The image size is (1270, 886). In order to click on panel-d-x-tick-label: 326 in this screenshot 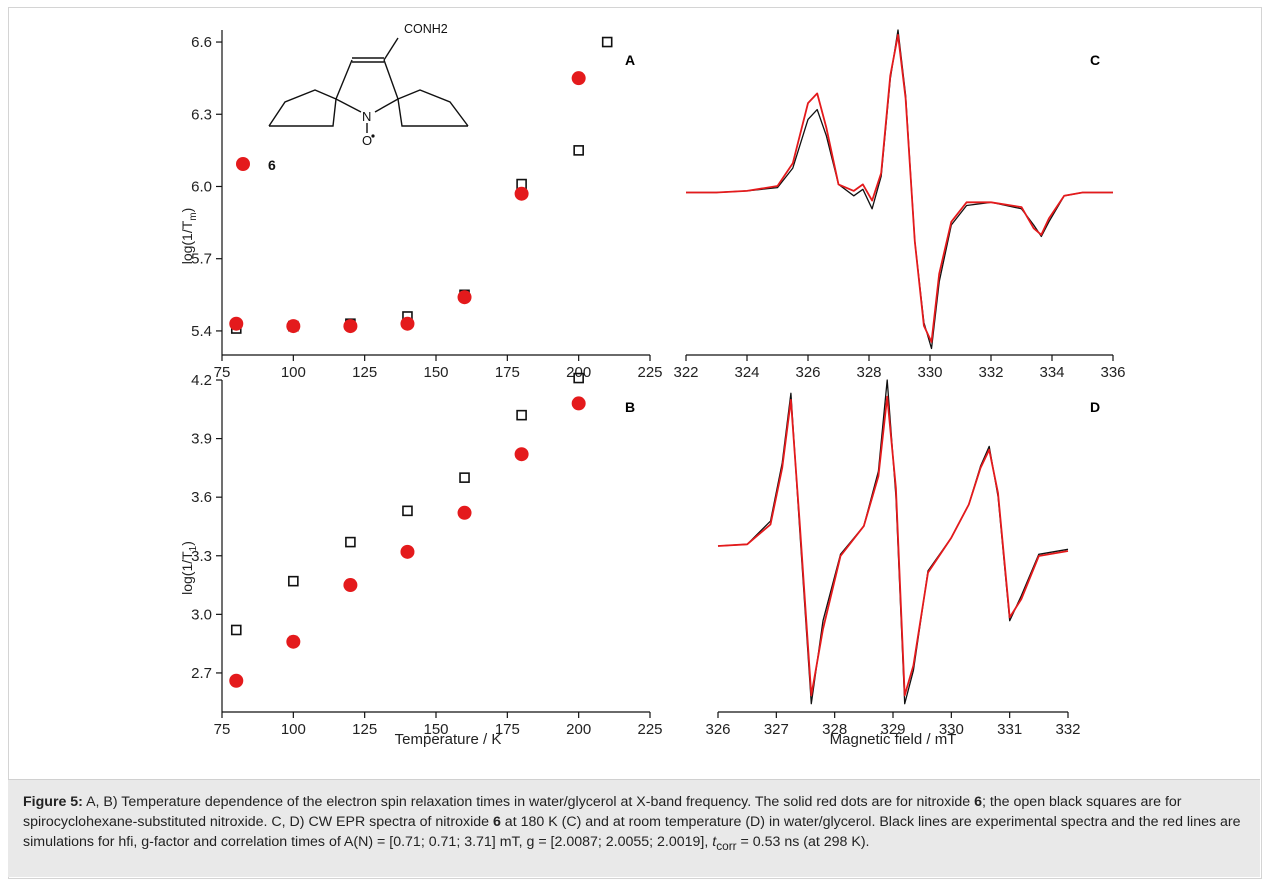, I will do `click(717, 729)`.